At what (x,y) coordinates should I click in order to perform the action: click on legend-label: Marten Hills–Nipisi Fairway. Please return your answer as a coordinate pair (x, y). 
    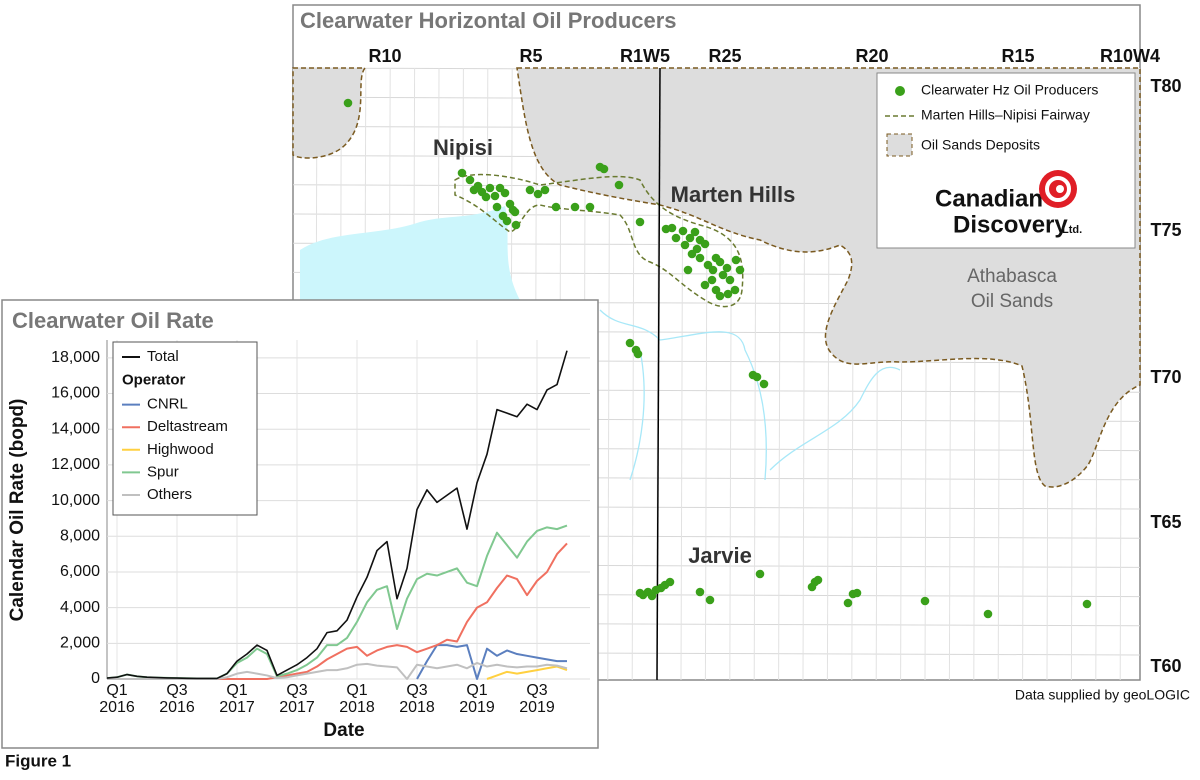
    Looking at the image, I should click on (1005, 115).